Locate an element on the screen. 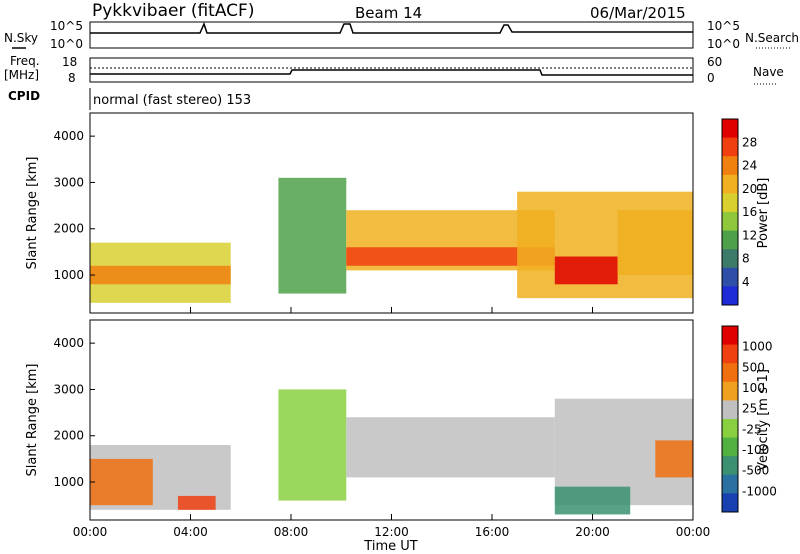 The image size is (800, 554). colorbar-tick-label: 12 is located at coordinates (749, 235).